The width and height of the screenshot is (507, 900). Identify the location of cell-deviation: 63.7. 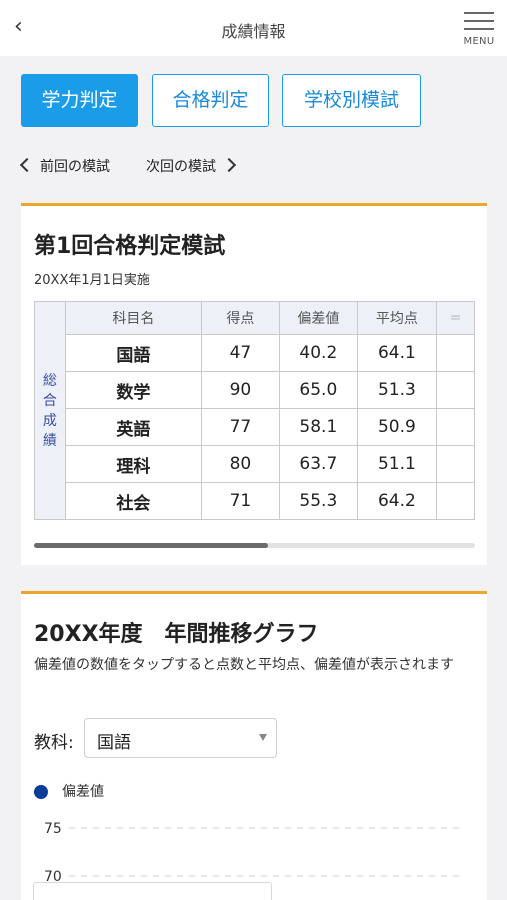
(318, 464).